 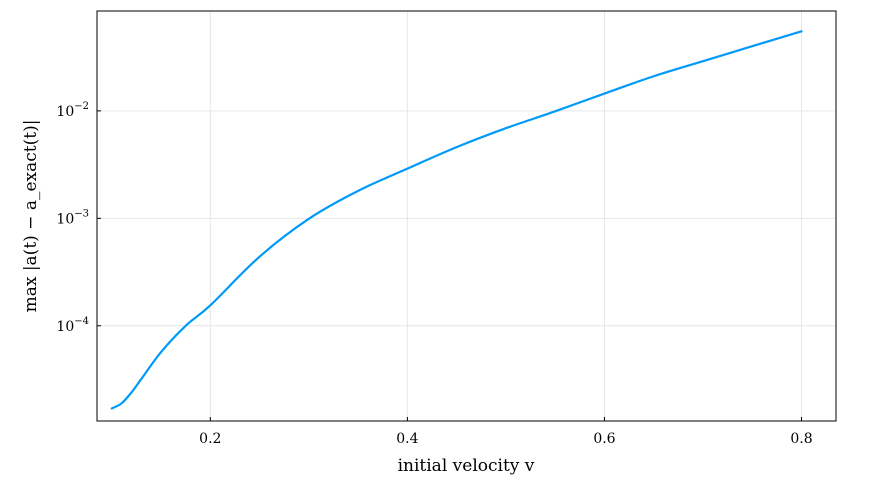 What do you see at coordinates (210, 439) in the screenshot?
I see `x-tick-label: 0.2` at bounding box center [210, 439].